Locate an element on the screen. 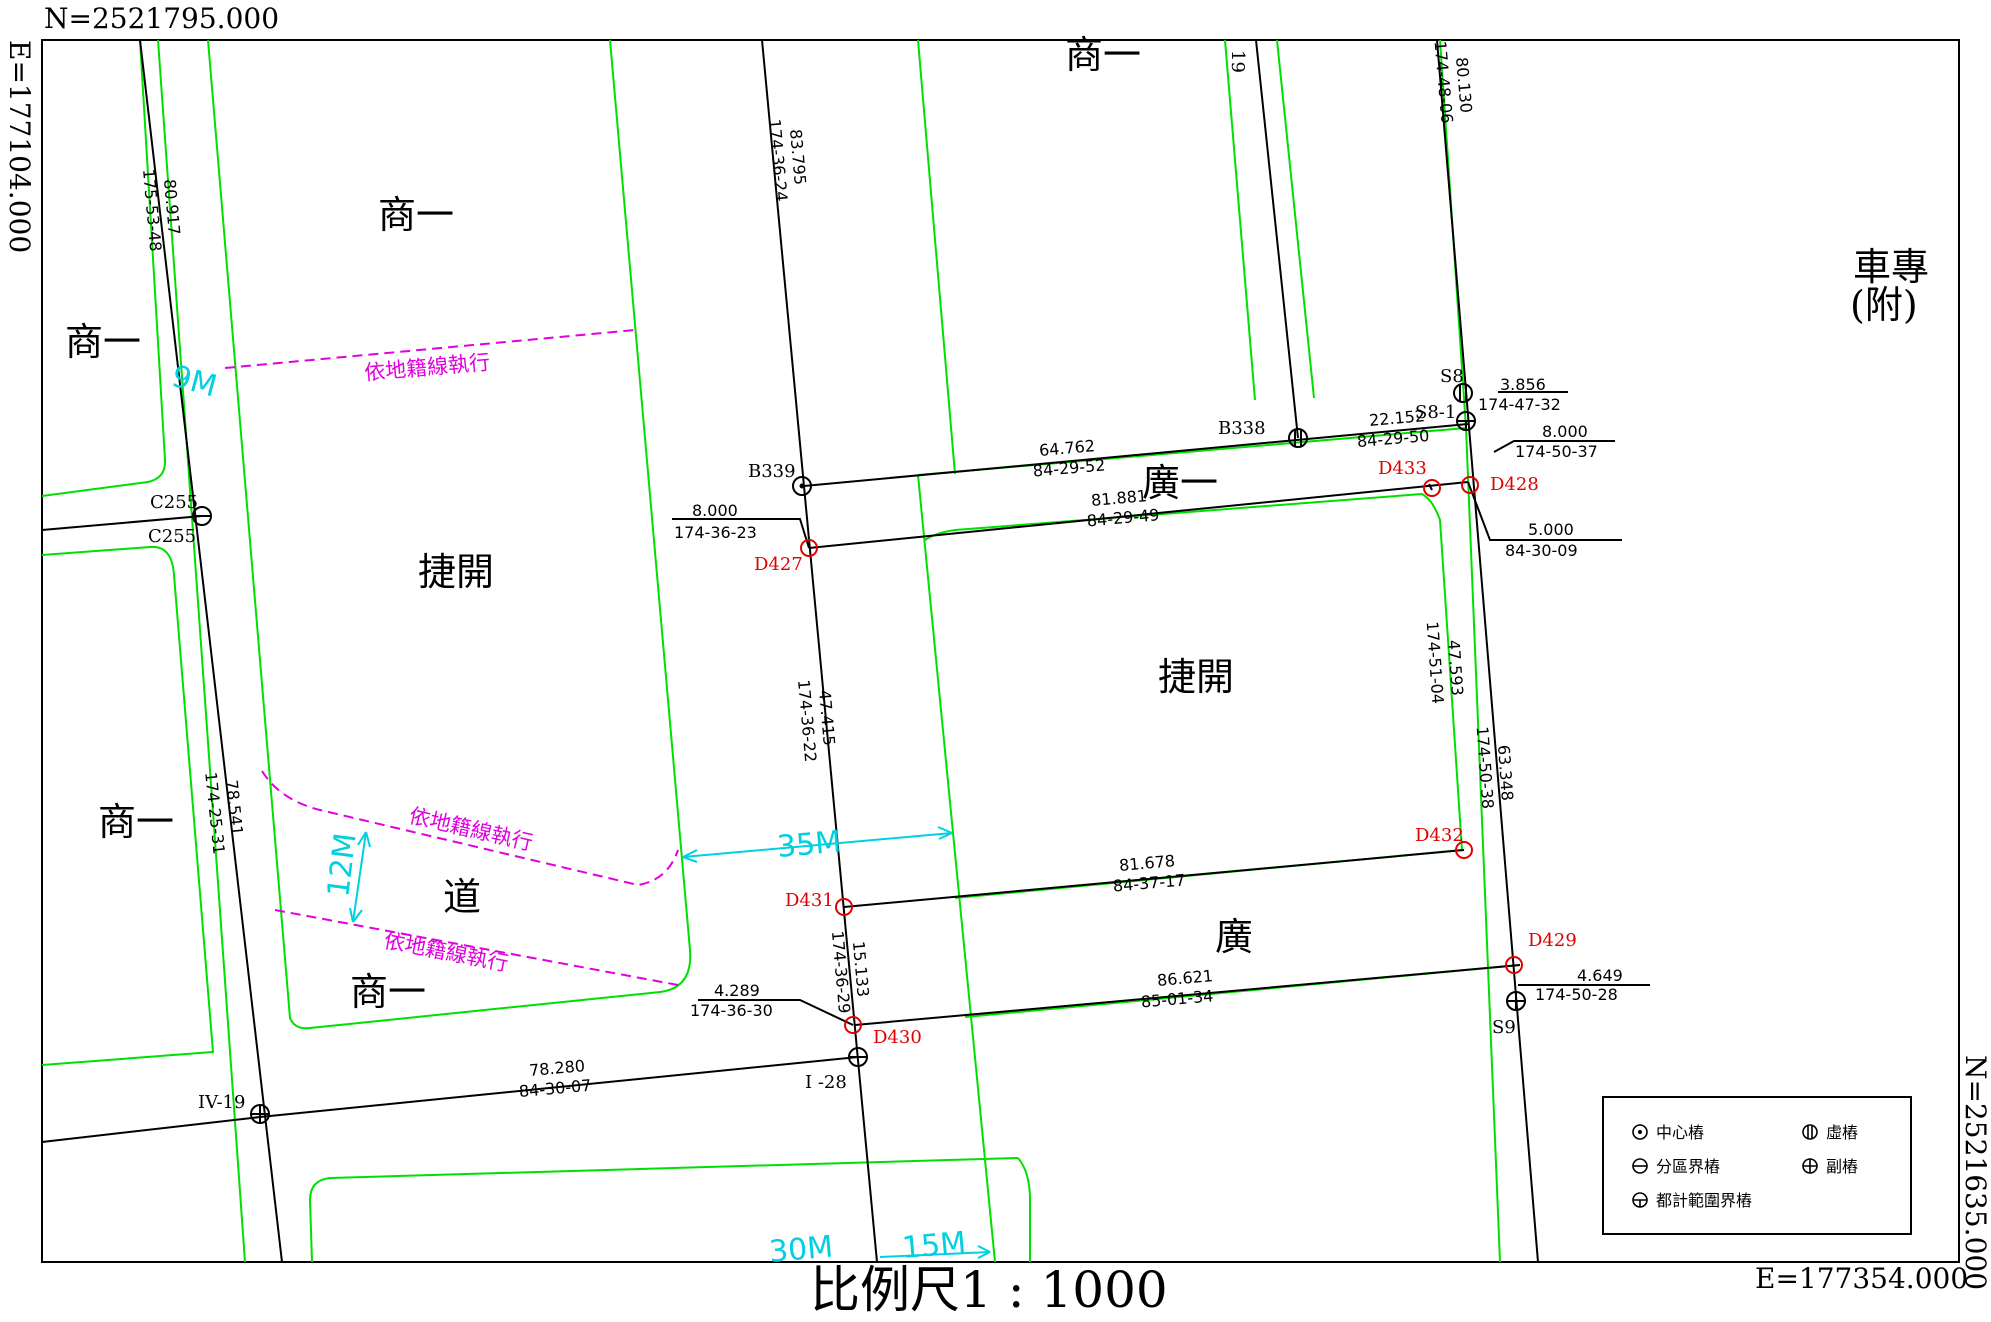  distance-label: 15.133 is located at coordinates (861, 968).